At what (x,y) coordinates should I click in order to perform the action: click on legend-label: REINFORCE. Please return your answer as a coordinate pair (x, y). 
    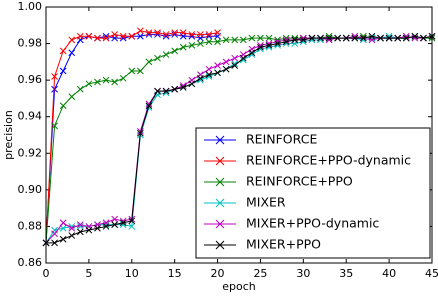
    Looking at the image, I should click on (281, 139).